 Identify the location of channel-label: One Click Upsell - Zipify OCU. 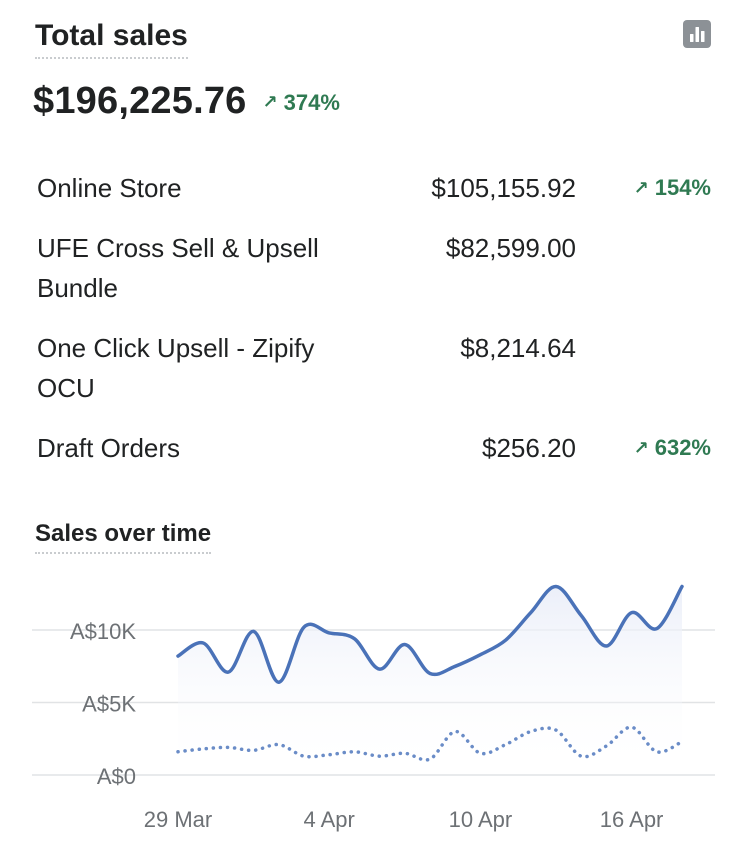
(176, 368).